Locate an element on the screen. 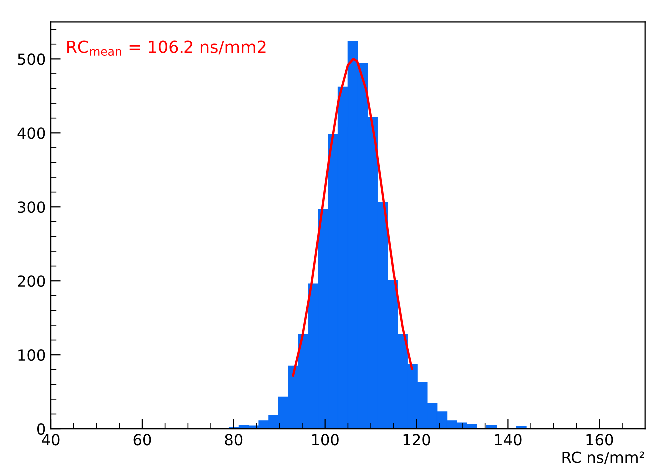 Image resolution: width=646 pixels, height=472 pixels. y-tick-label: 300 is located at coordinates (32, 208).